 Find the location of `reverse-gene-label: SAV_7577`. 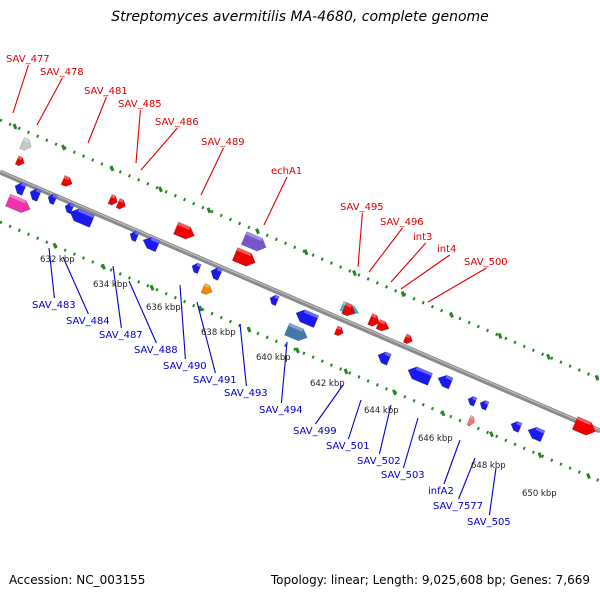

reverse-gene-label: SAV_7577 is located at coordinates (458, 506).